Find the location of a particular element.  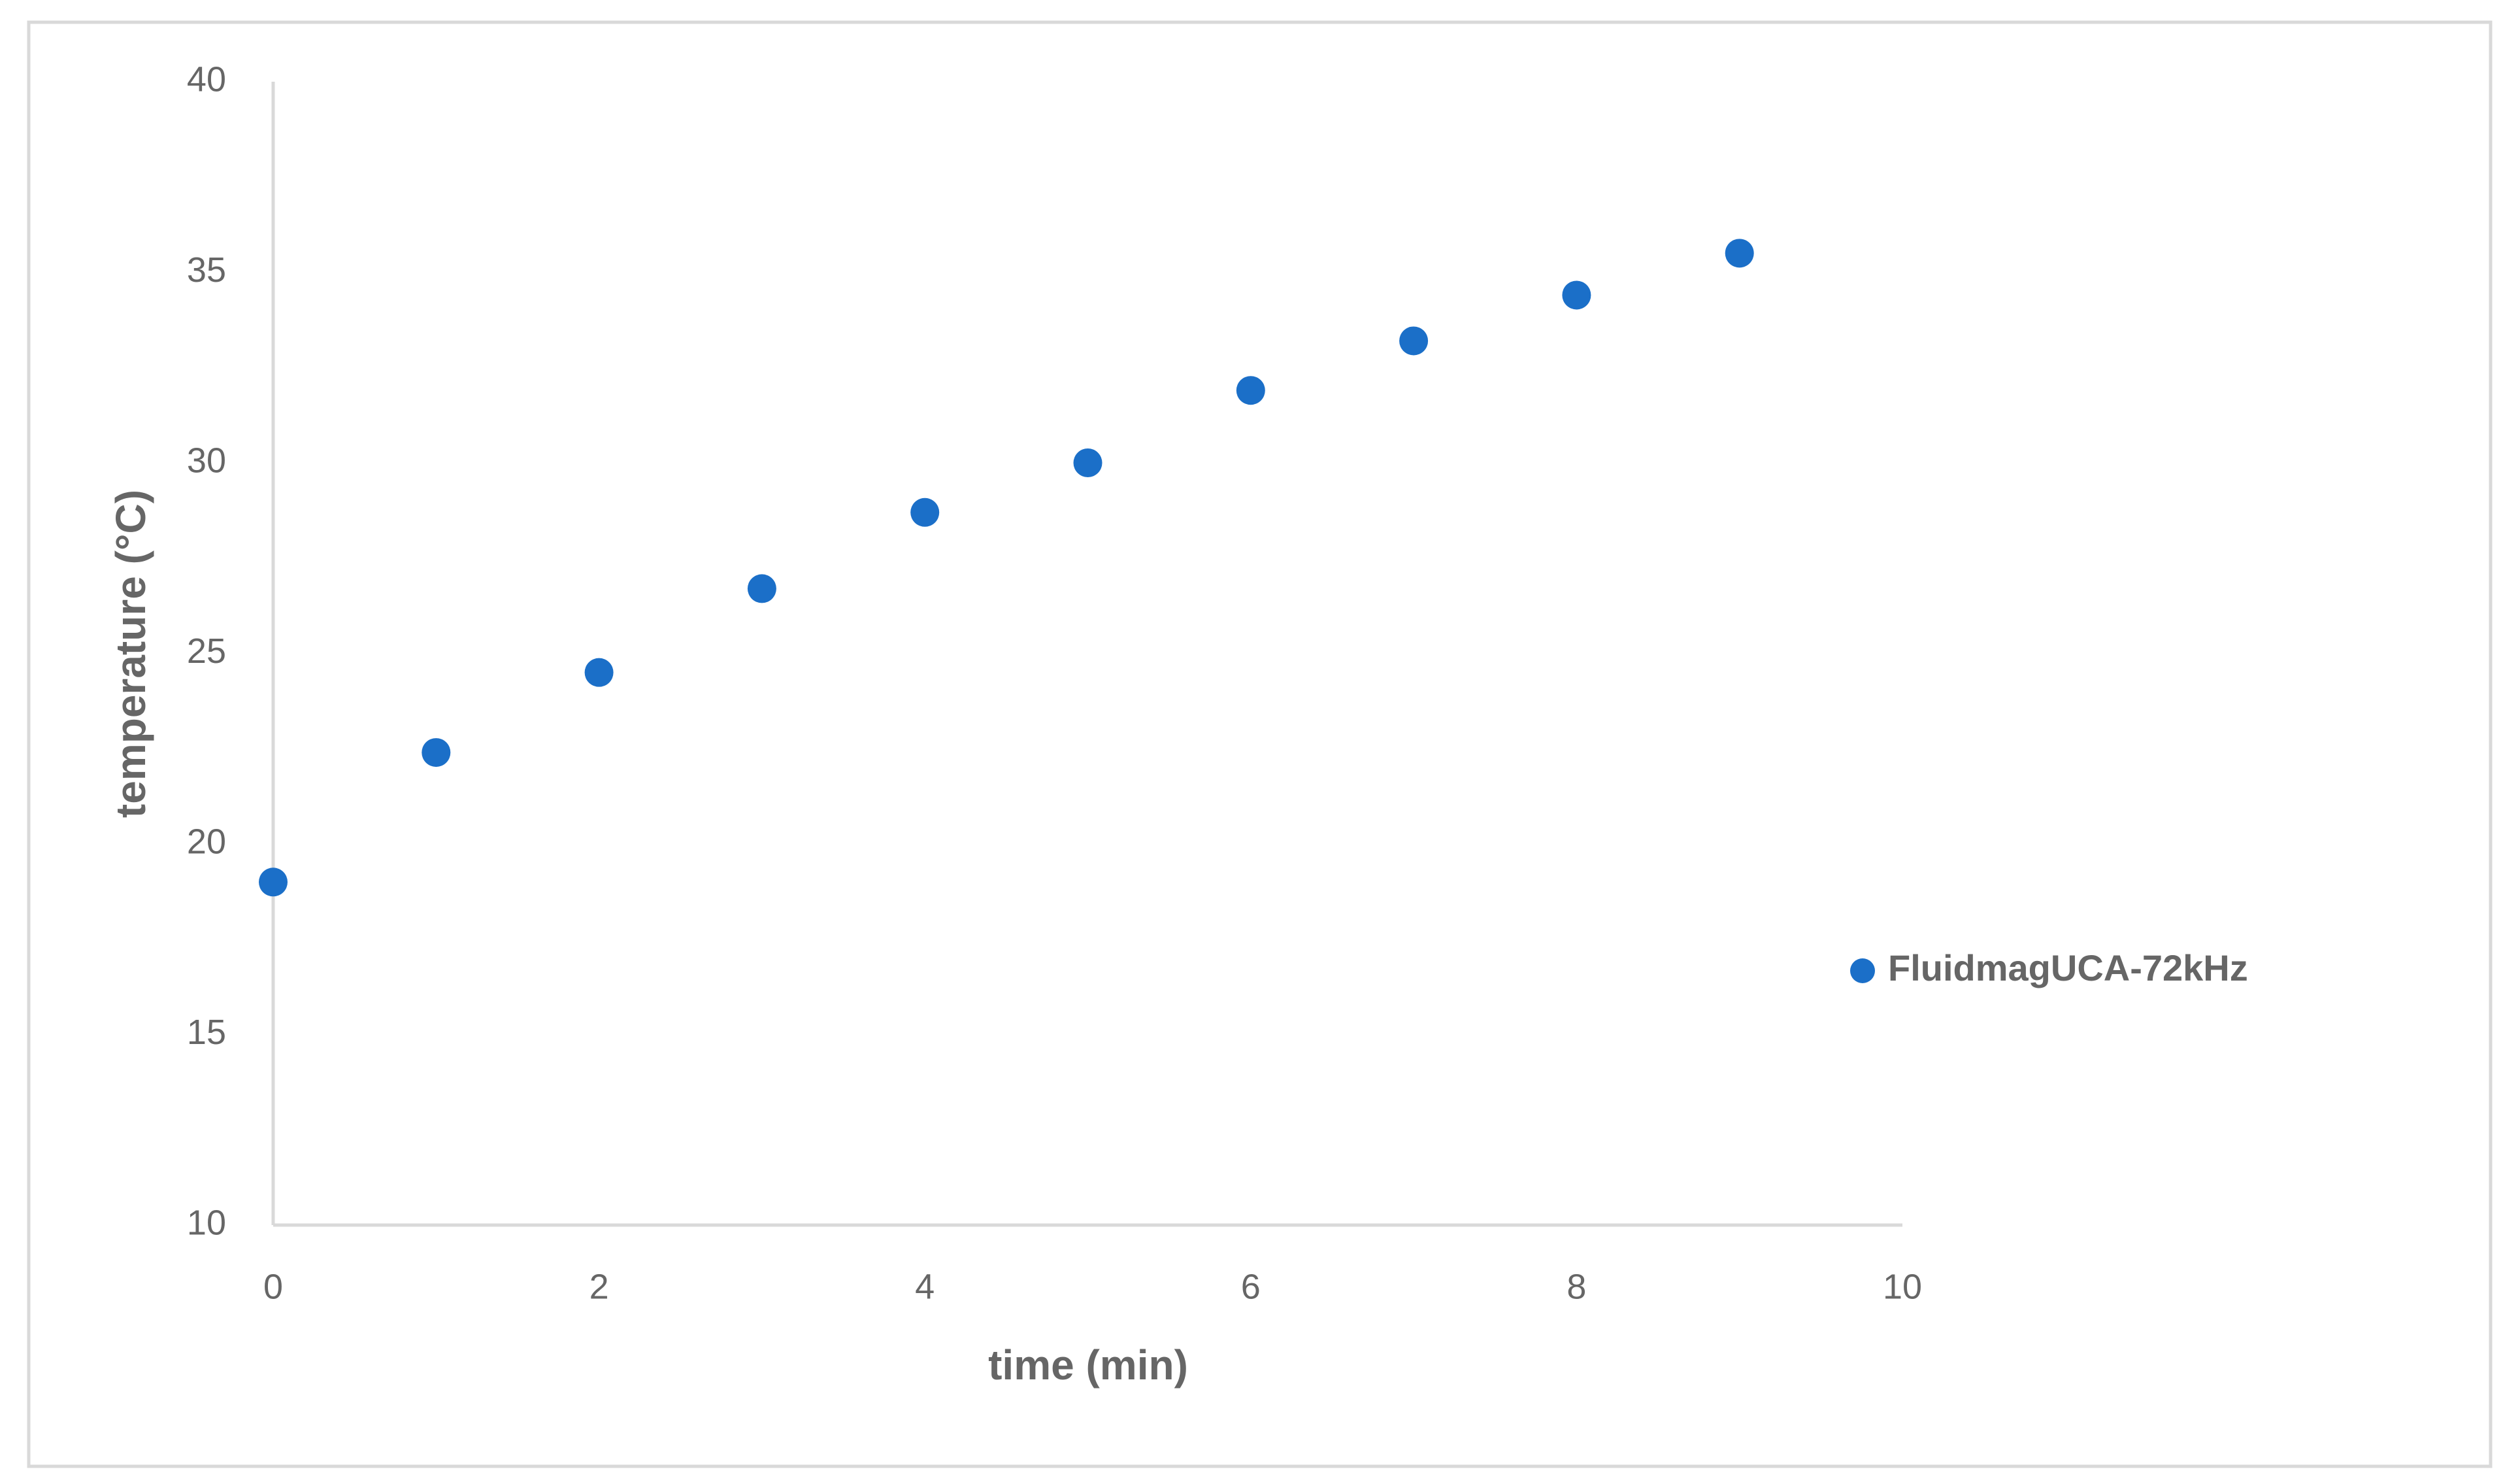

y-tick-label: 40 is located at coordinates (206, 79).